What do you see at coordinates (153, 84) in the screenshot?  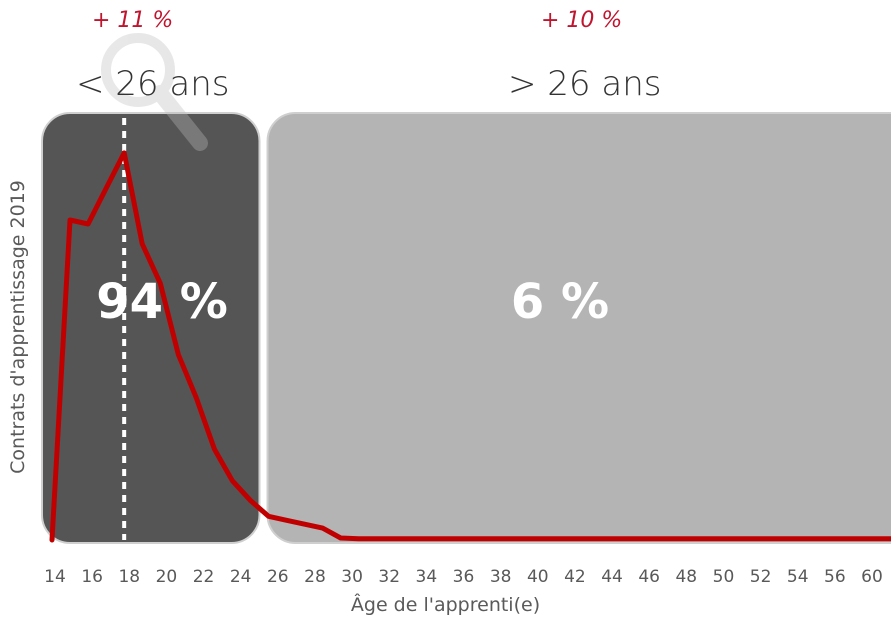 I see `group-label-under-26: < 26 ans` at bounding box center [153, 84].